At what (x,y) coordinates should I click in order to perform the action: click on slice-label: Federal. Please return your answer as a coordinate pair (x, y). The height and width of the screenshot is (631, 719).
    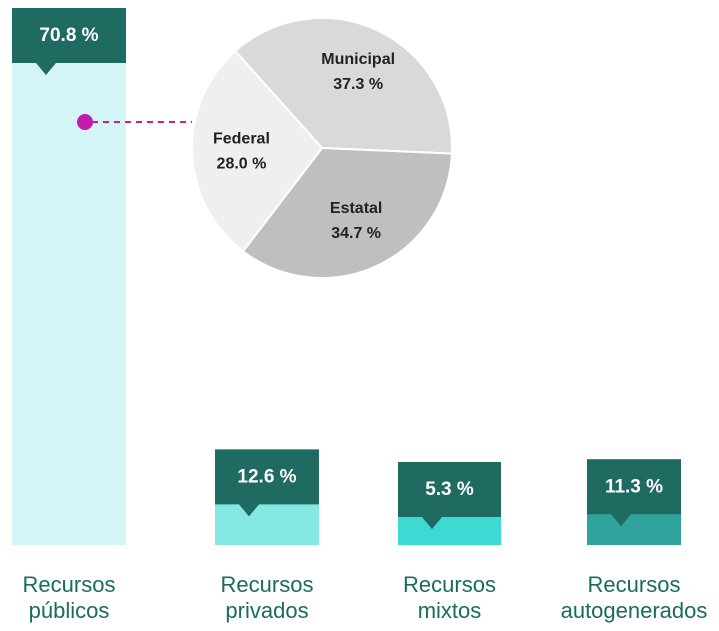
    Looking at the image, I should click on (241, 138).